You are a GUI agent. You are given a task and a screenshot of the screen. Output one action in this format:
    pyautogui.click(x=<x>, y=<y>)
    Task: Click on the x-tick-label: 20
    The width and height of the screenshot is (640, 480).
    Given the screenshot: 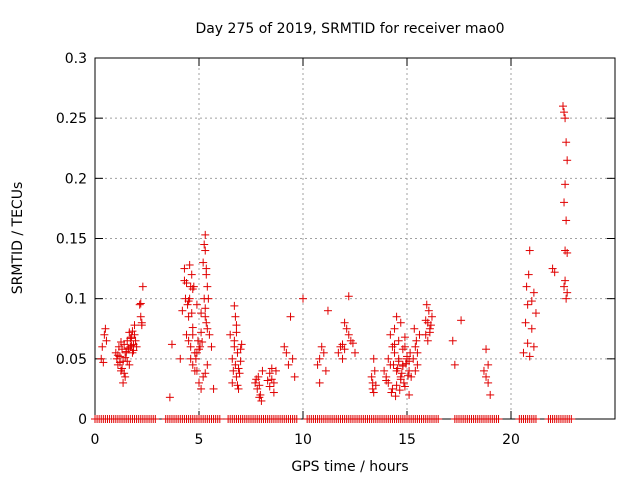 What is the action you would take?
    pyautogui.click(x=511, y=440)
    